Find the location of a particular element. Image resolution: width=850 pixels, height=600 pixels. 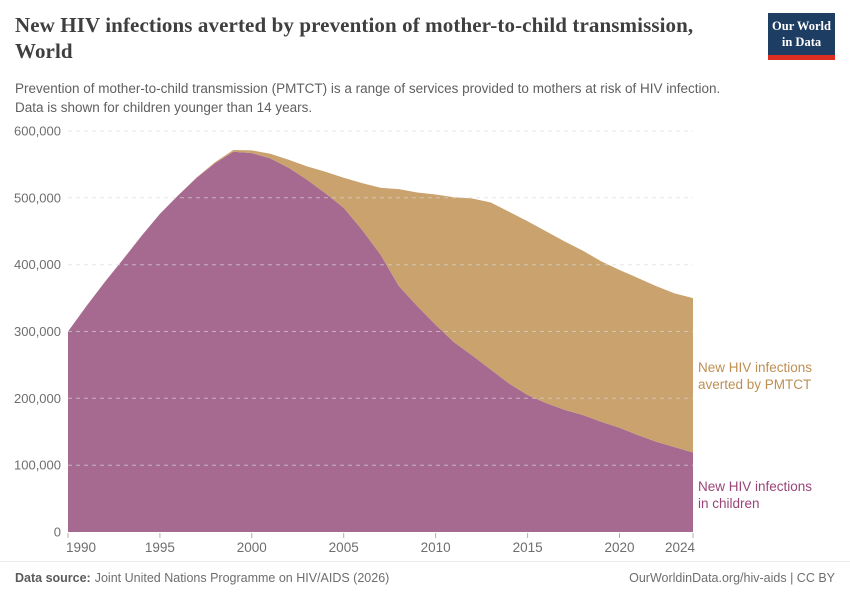

owid-logo: Our World in Data is located at coordinates (801, 36).